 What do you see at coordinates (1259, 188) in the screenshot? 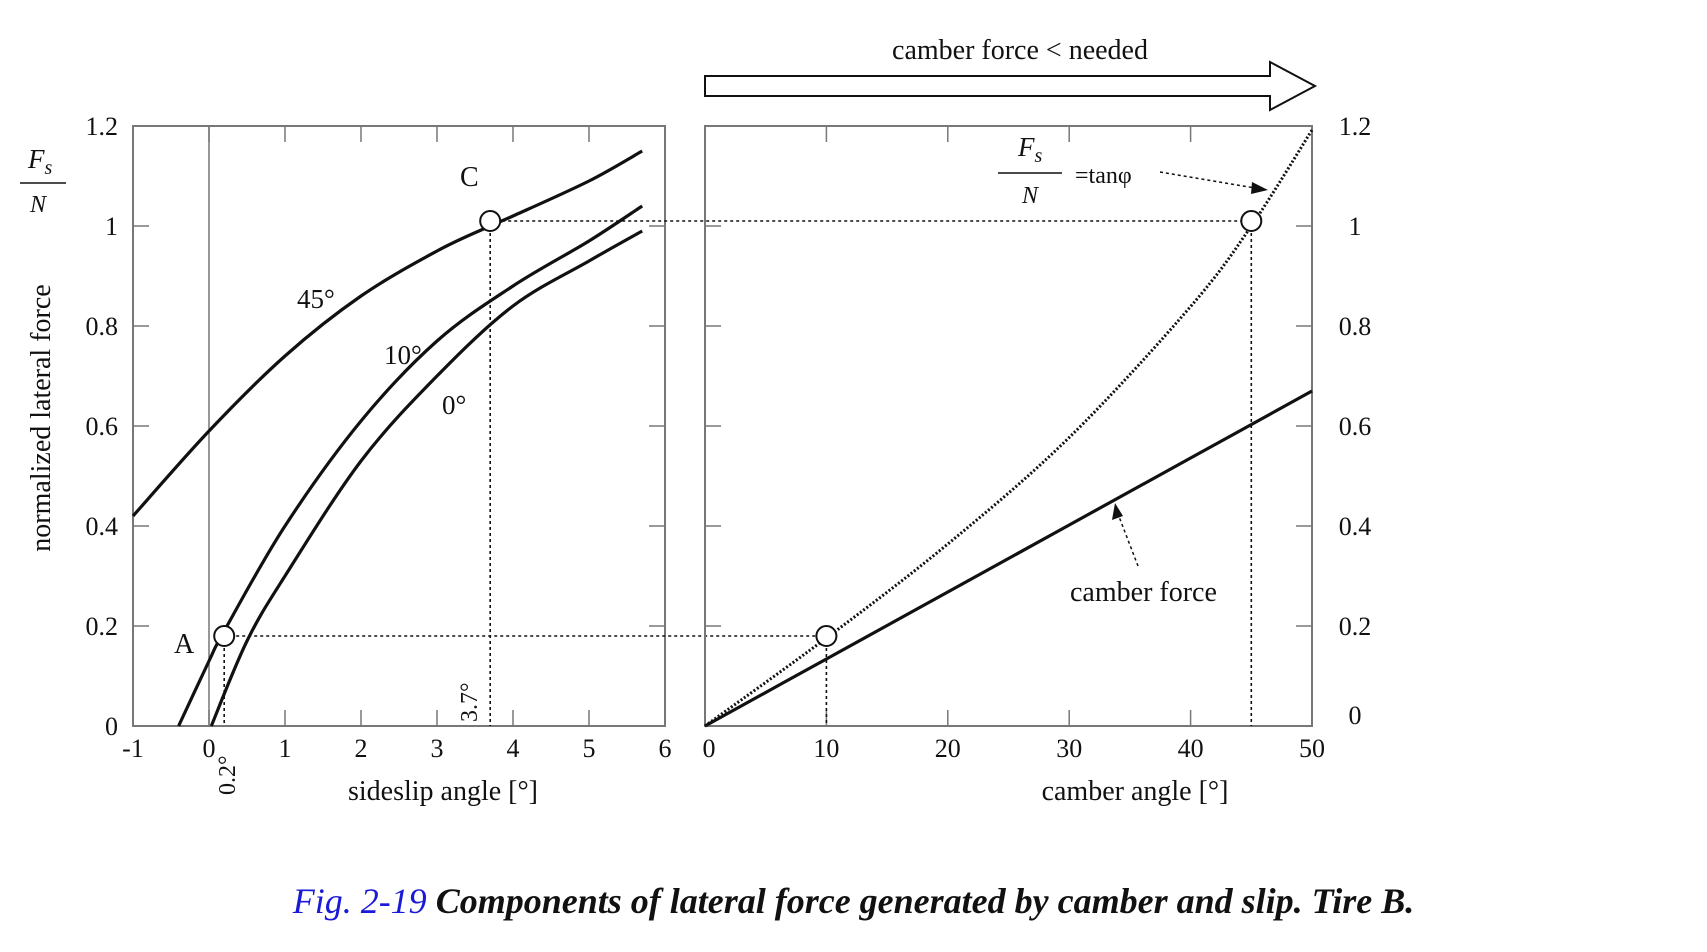
I see `tan-pointer-arrowhead` at bounding box center [1259, 188].